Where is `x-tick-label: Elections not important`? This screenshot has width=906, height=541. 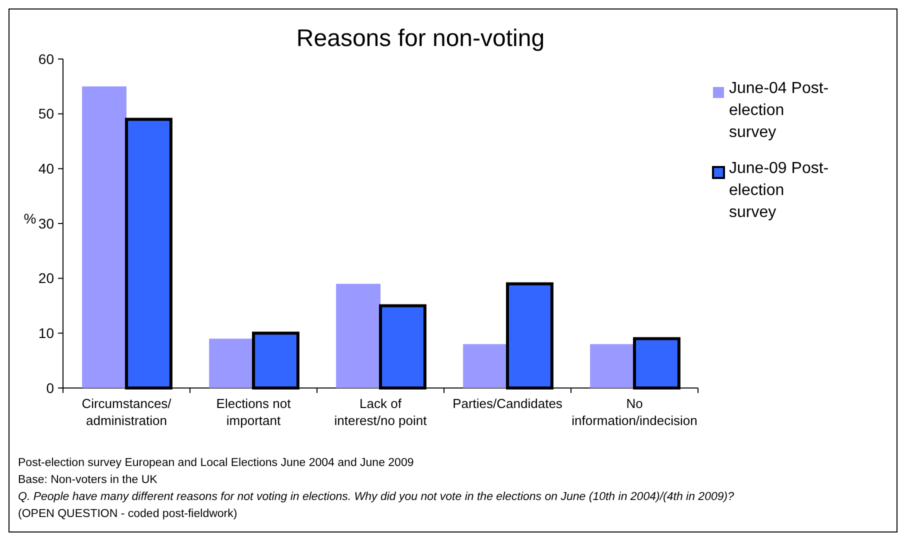 x-tick-label: Elections not important is located at coordinates (254, 412).